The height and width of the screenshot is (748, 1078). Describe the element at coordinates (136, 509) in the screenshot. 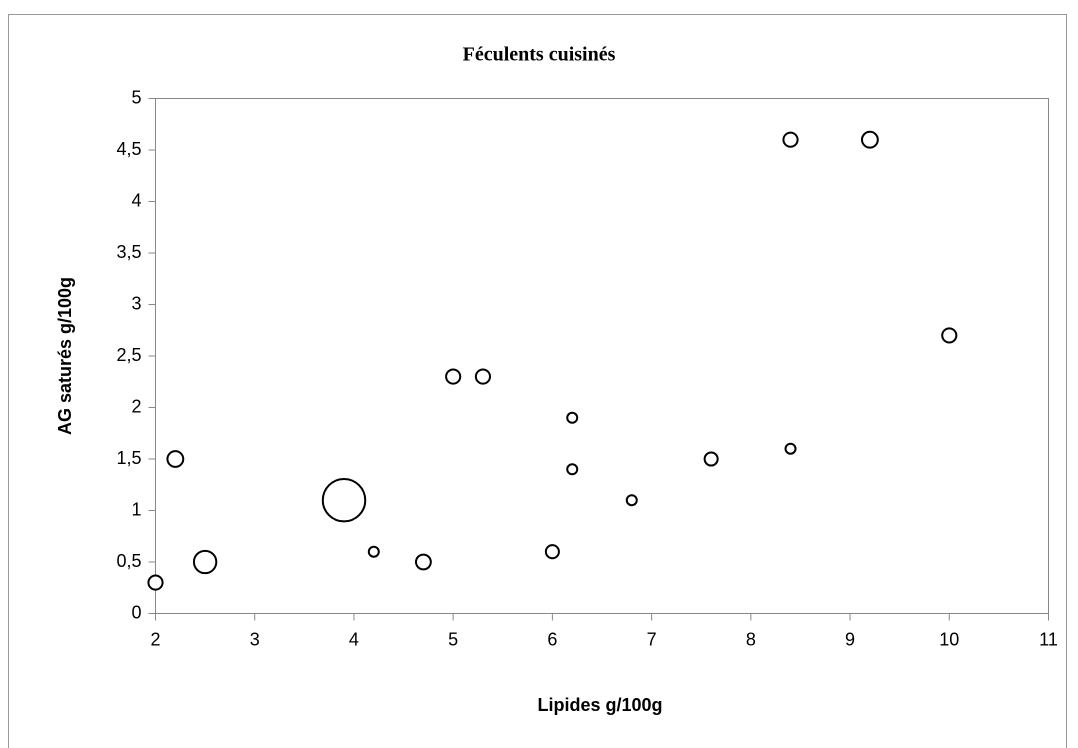

I see `y-tick-label: 1` at that location.